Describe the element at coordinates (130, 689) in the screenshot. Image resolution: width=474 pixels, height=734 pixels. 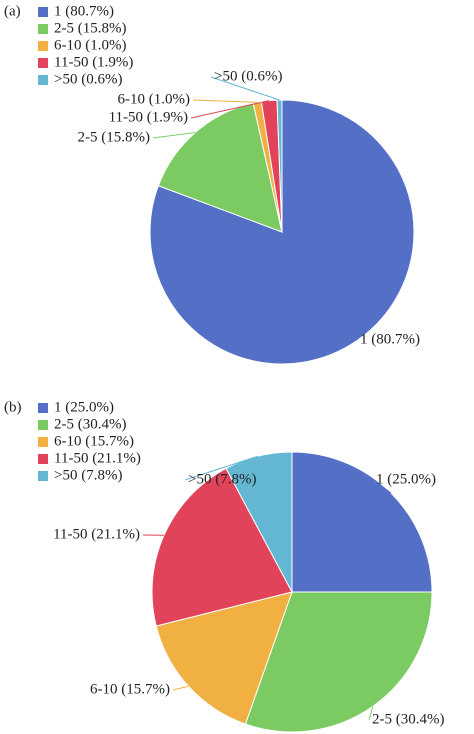
I see `slice-label: 6-10 (15.7%)` at that location.